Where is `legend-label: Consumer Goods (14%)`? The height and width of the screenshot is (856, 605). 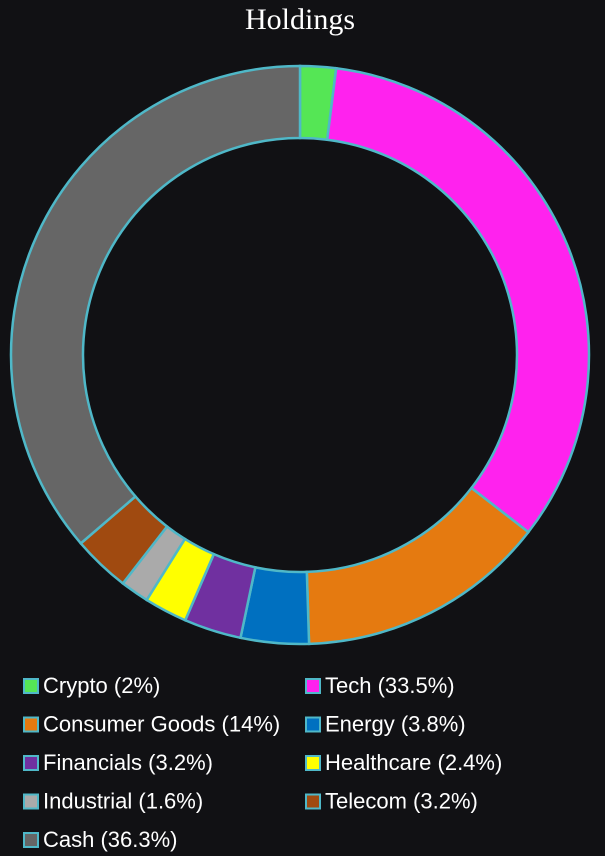 legend-label: Consumer Goods (14%) is located at coordinates (161, 723).